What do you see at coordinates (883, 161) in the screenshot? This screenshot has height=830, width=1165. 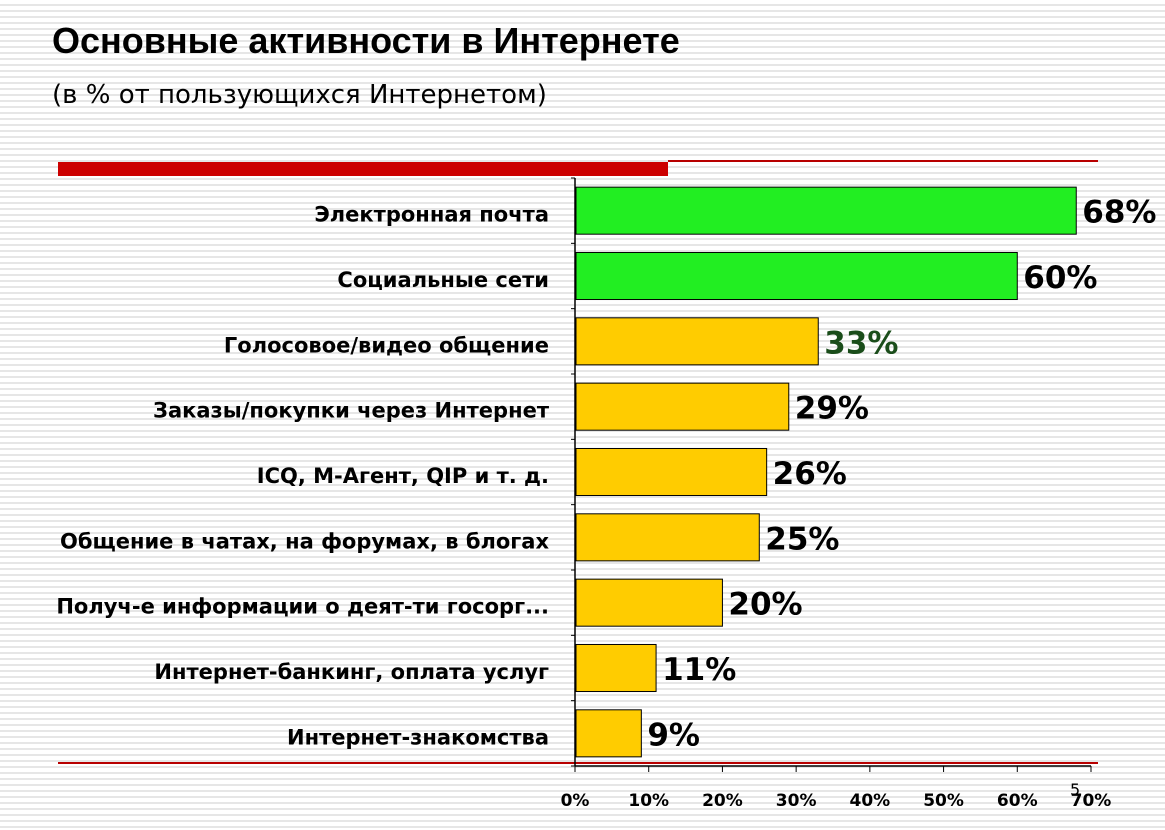 I see `divider-line-top` at bounding box center [883, 161].